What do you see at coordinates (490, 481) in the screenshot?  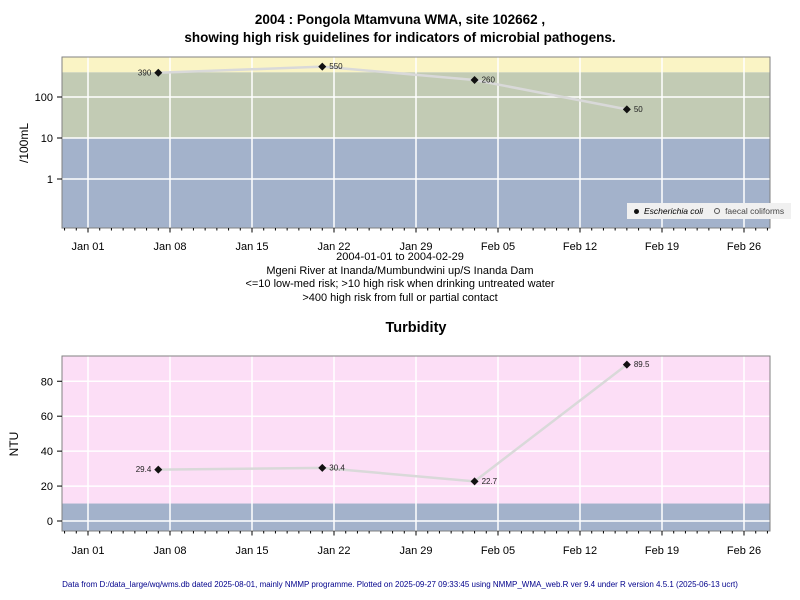 I see `data-point-label: 22.7` at bounding box center [490, 481].